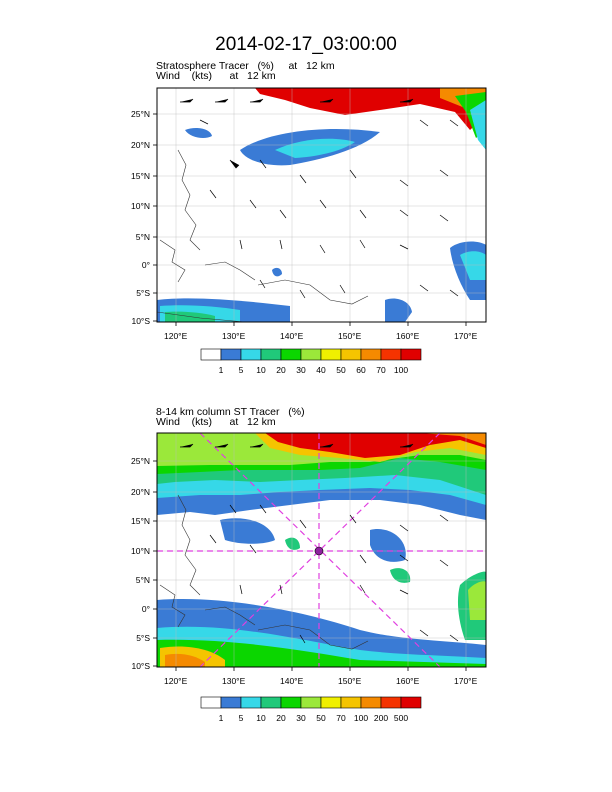 This screenshot has width=612, height=792. I want to click on panel2-colorbar, so click(311, 702).